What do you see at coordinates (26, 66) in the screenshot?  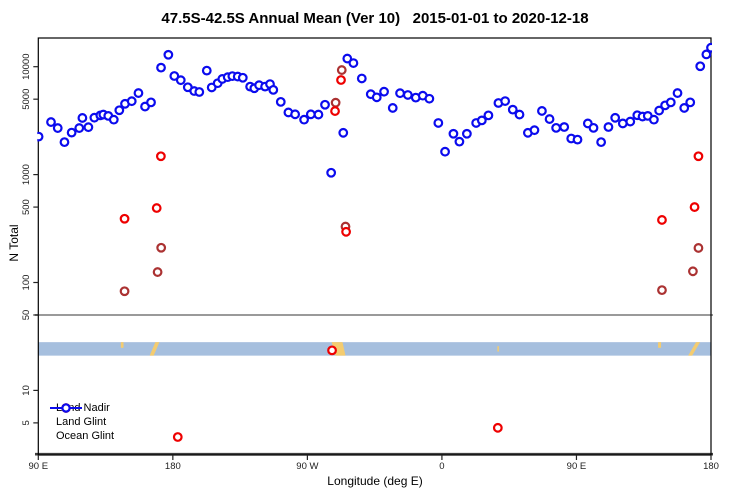 I see `y-tick-label: 10000` at bounding box center [26, 66].